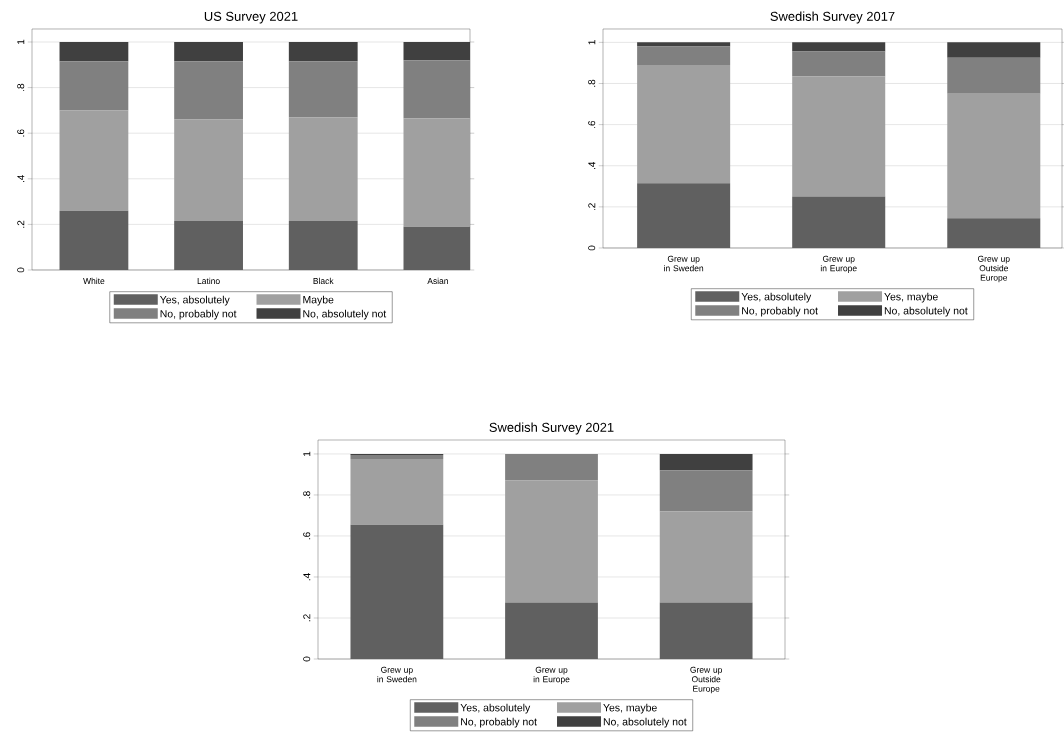 Image resolution: width=1064 pixels, height=755 pixels. Describe the element at coordinates (323, 280) in the screenshot. I see `x-tick-label: Black` at that location.